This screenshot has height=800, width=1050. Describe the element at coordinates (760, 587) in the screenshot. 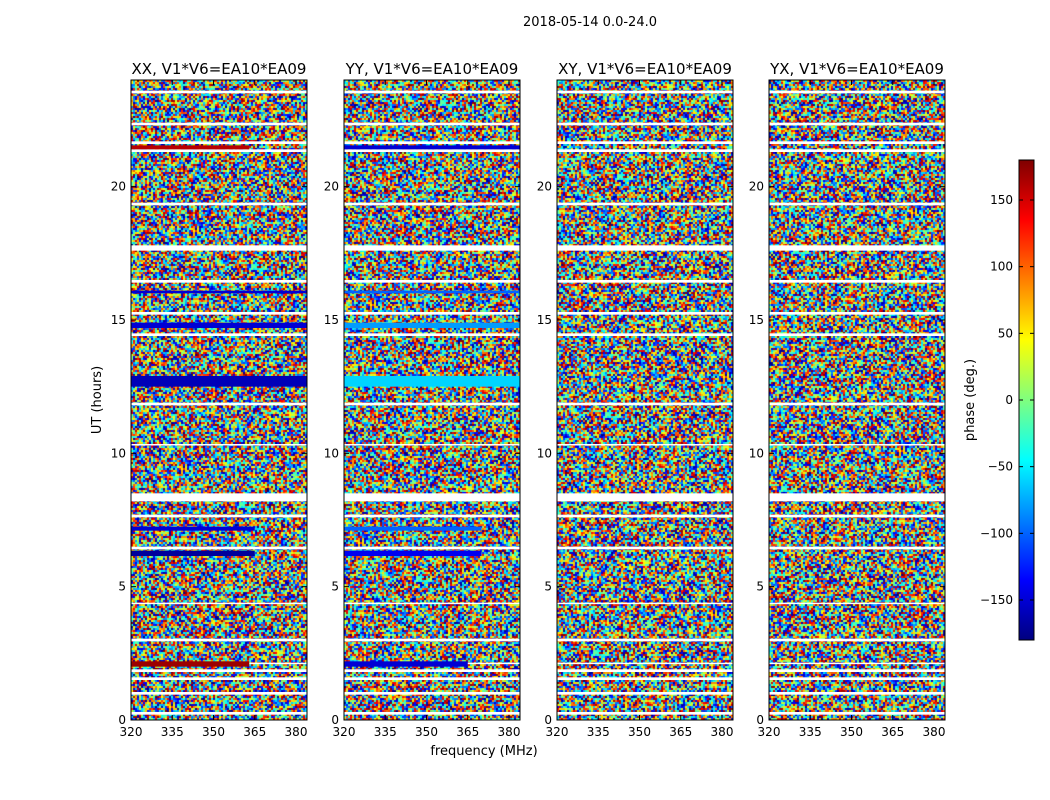

I see `y-tick-label: 5` at that location.